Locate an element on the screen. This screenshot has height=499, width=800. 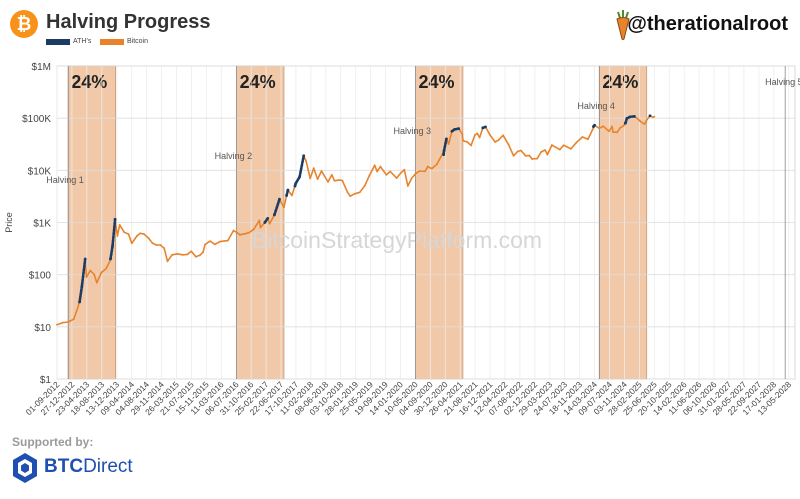
y-tick-label: $1K is located at coordinates (42, 224).